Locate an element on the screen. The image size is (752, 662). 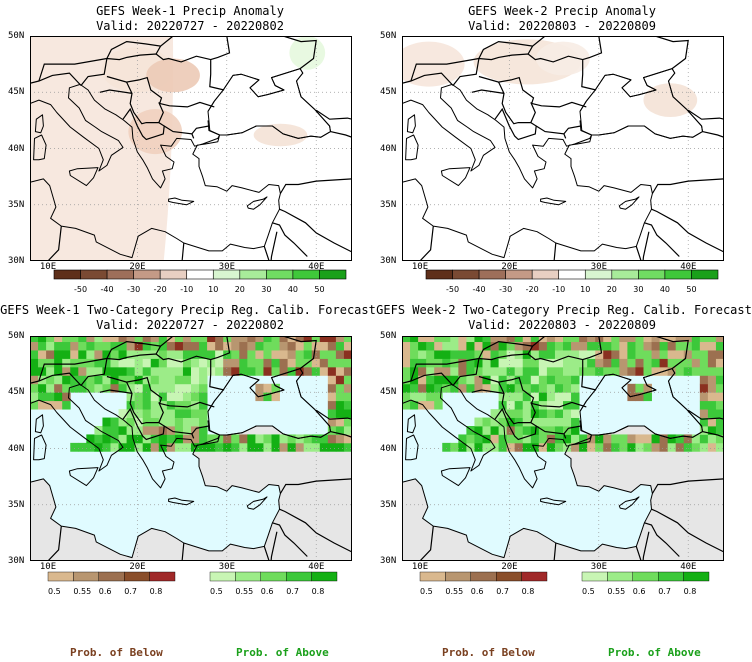
colorbar-tick: 0.7 is located at coordinates (292, 591).